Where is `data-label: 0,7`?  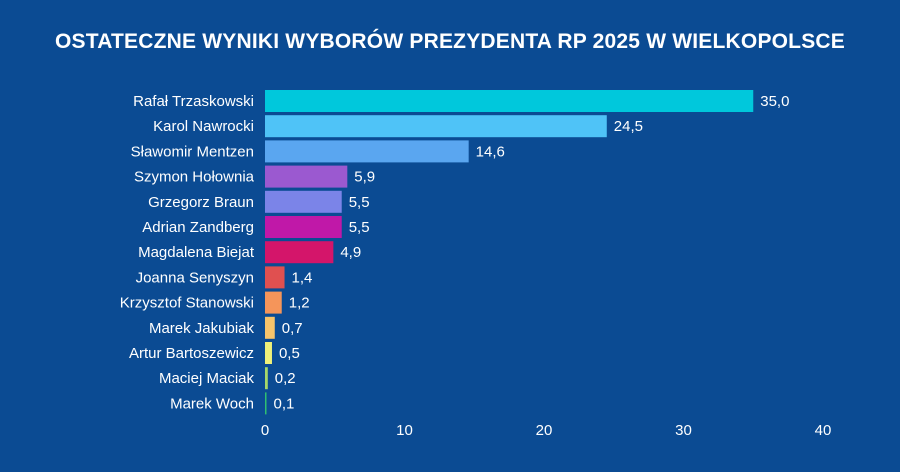 data-label: 0,7 is located at coordinates (292, 328).